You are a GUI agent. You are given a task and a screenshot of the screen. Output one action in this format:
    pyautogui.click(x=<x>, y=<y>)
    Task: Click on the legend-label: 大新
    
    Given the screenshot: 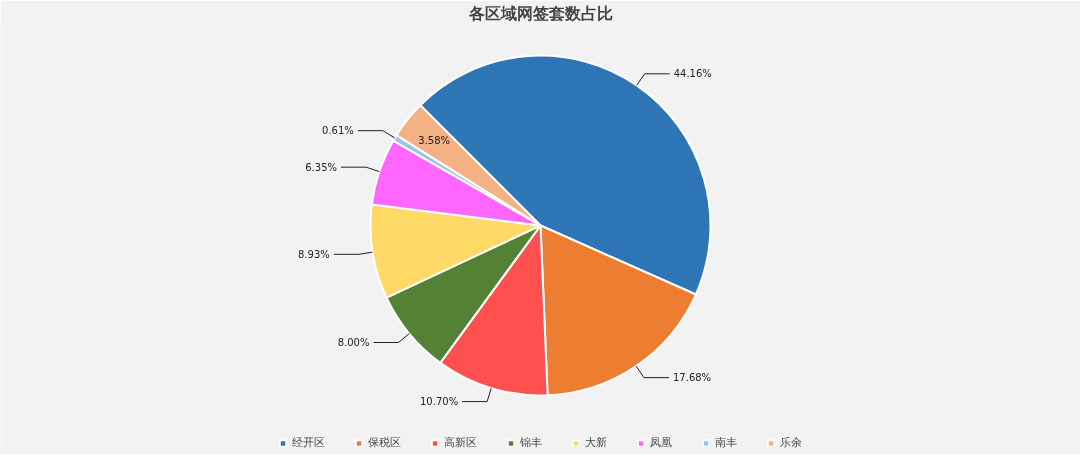 What is the action you would take?
    pyautogui.click(x=595, y=442)
    